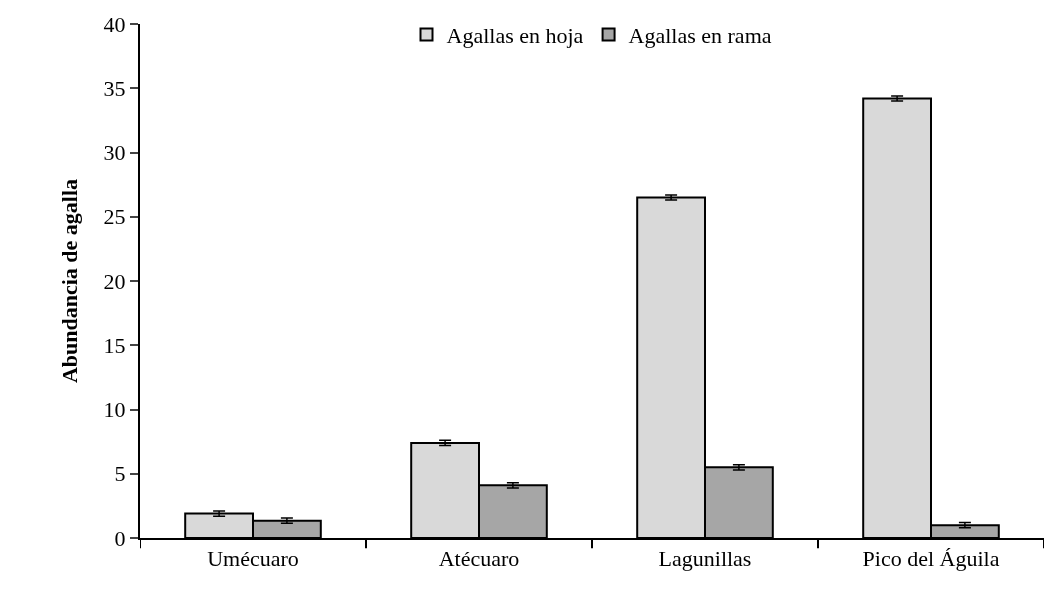 This screenshot has width=1064, height=608. I want to click on y-tick-label: 40, so click(114, 24).